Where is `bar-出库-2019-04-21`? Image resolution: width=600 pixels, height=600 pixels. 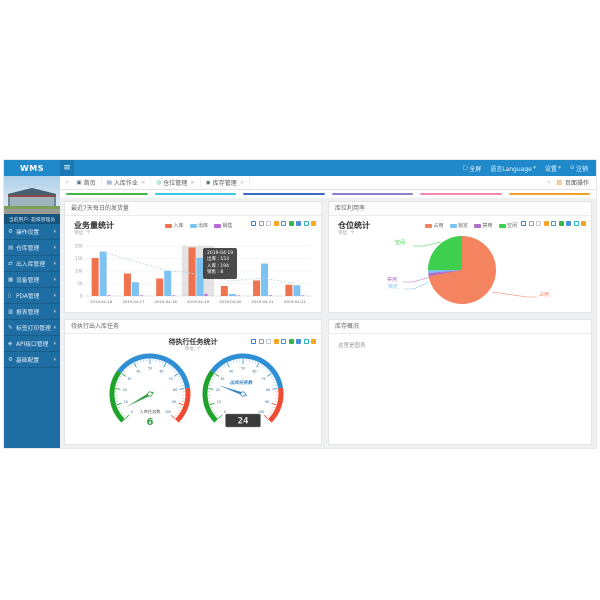 bar-出库-2019-04-21 is located at coordinates (265, 280).